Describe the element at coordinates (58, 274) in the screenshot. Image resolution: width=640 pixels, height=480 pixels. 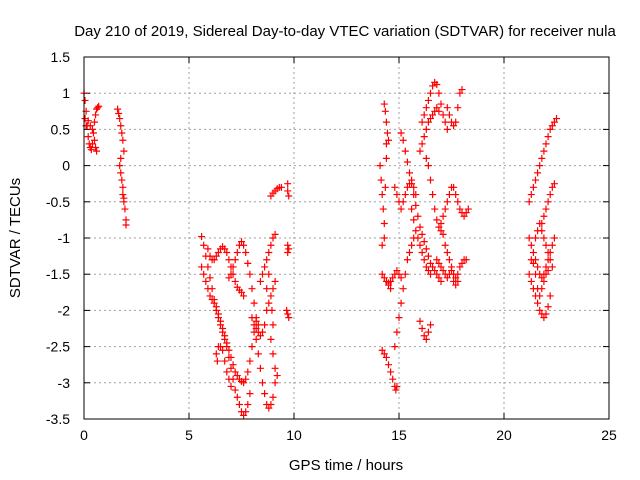
I see `y-tick-label: -1.5` at that location.